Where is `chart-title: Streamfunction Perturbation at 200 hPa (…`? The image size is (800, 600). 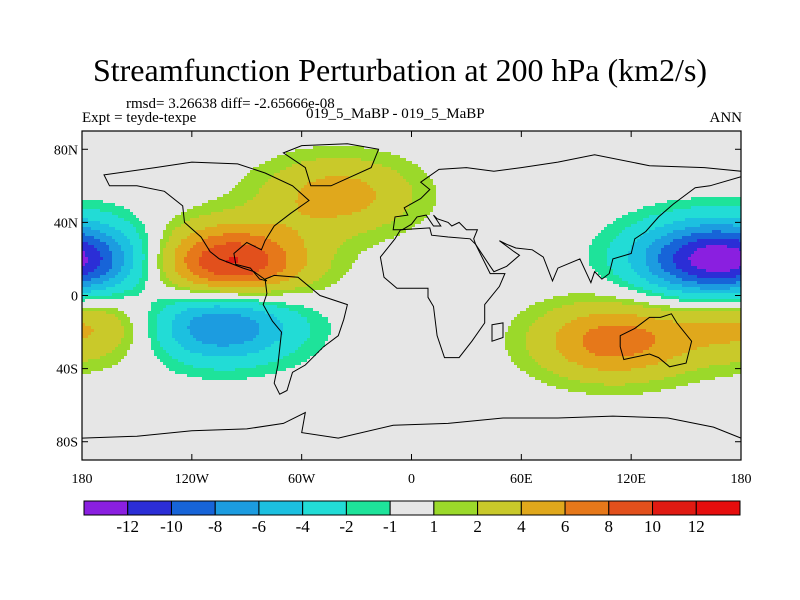
chart-title: Streamfunction Perturbation at 200 hPa (… is located at coordinates (400, 70).